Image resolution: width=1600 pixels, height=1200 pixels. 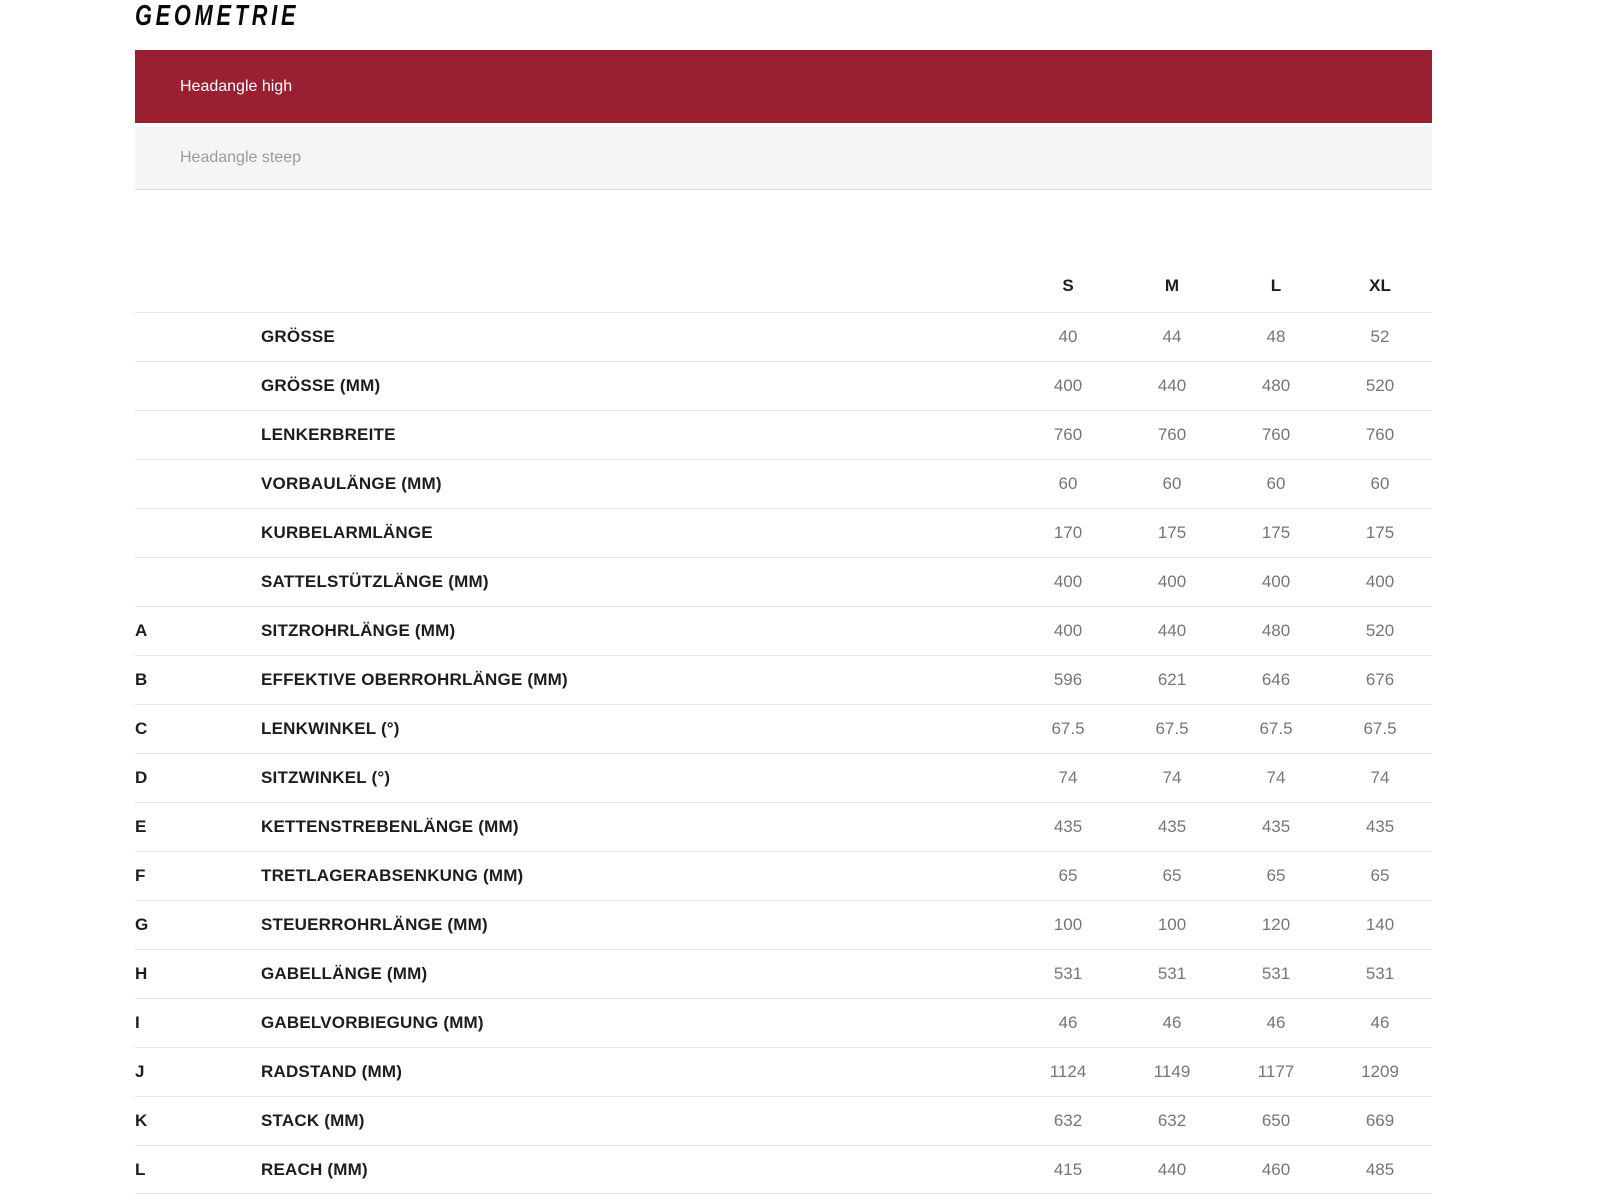 I want to click on row-letter: A, so click(x=141, y=630).